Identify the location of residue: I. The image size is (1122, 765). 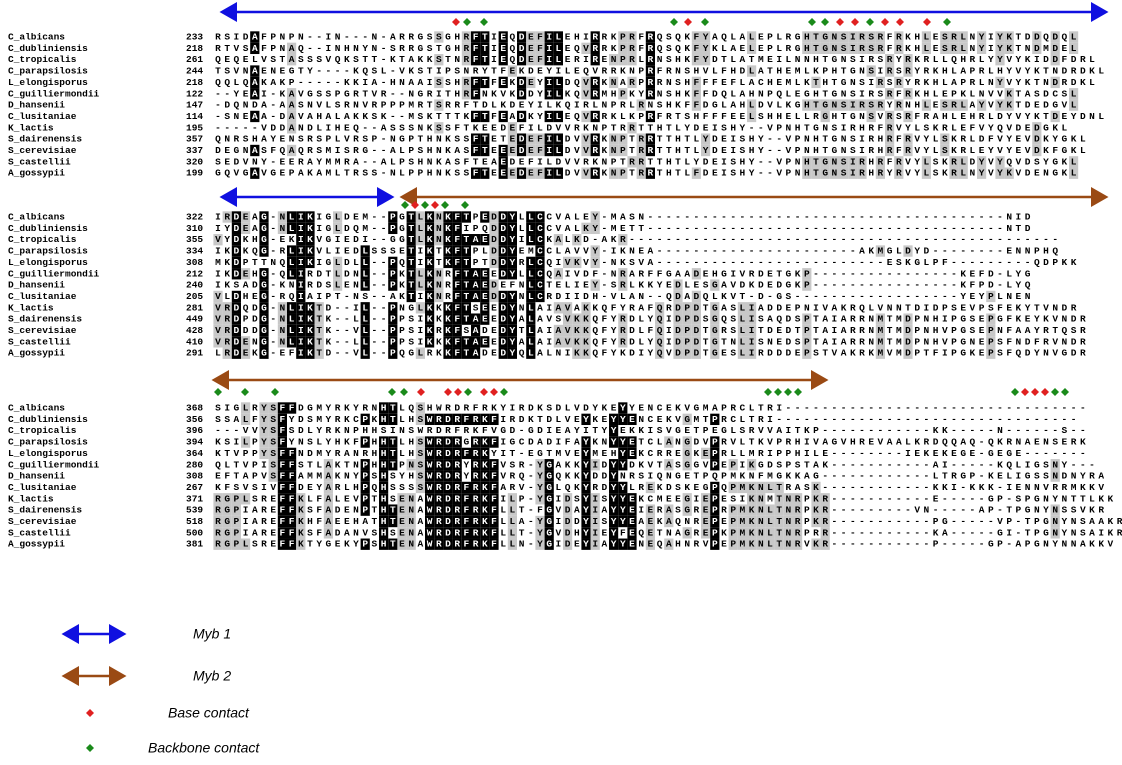
(743, 464).